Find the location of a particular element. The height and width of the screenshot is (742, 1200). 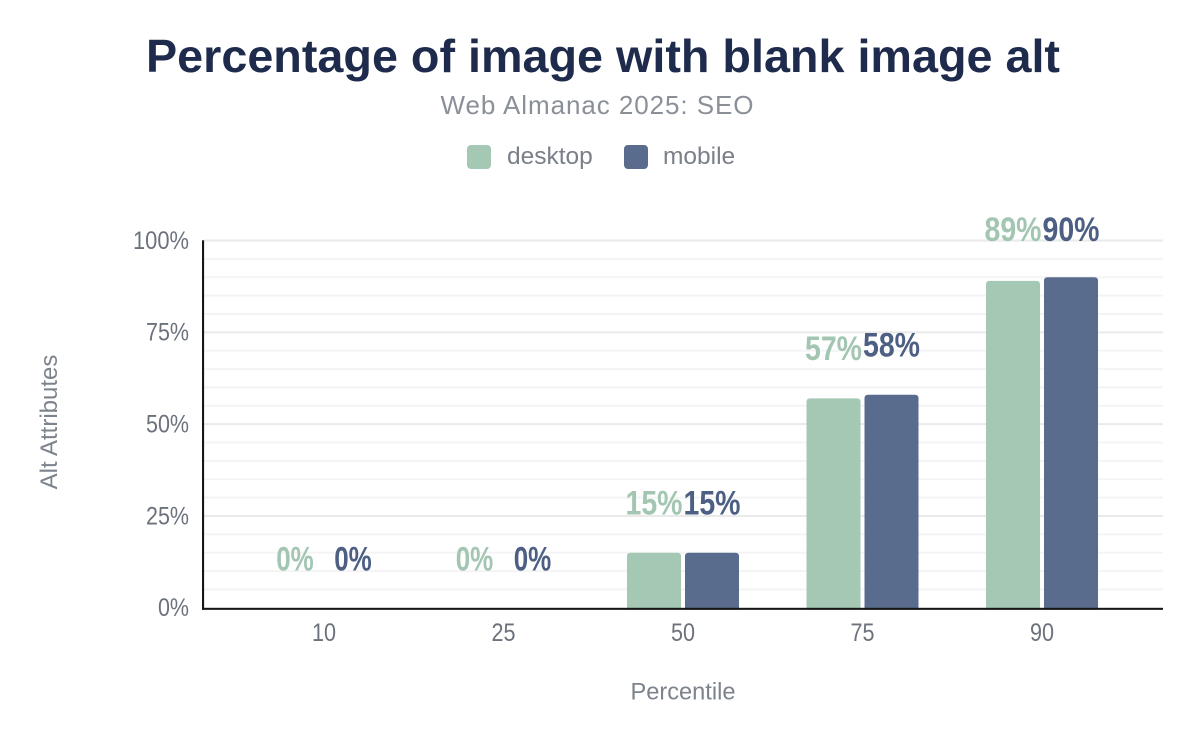

svg-text: Web Almanac 2025: SEO is located at coordinates (597, 105).